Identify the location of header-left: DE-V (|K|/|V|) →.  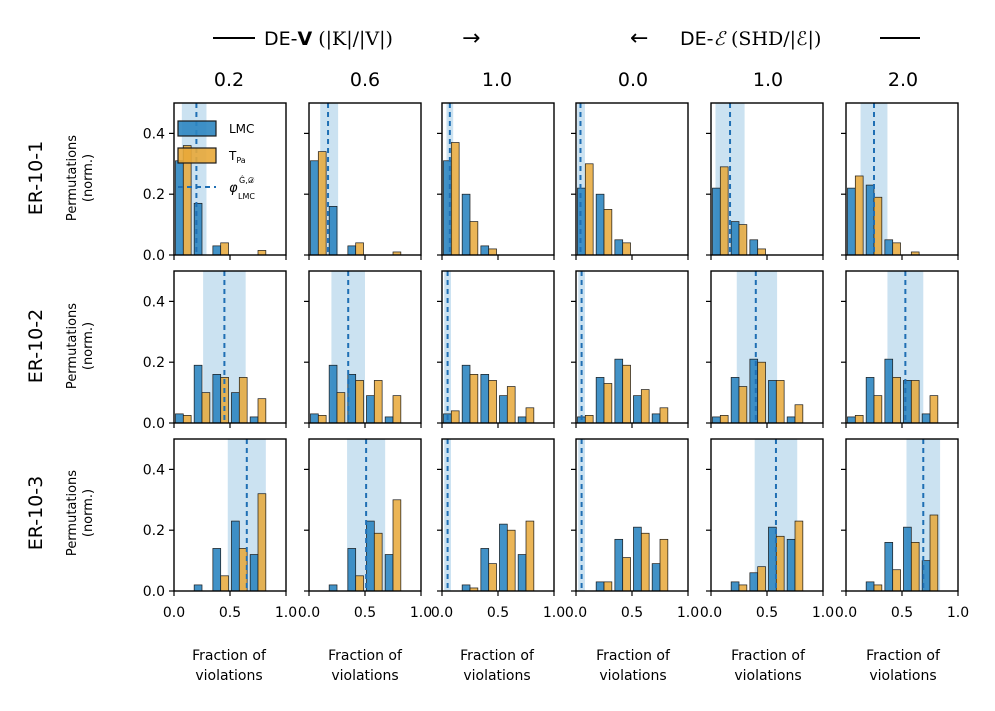
(346, 38).